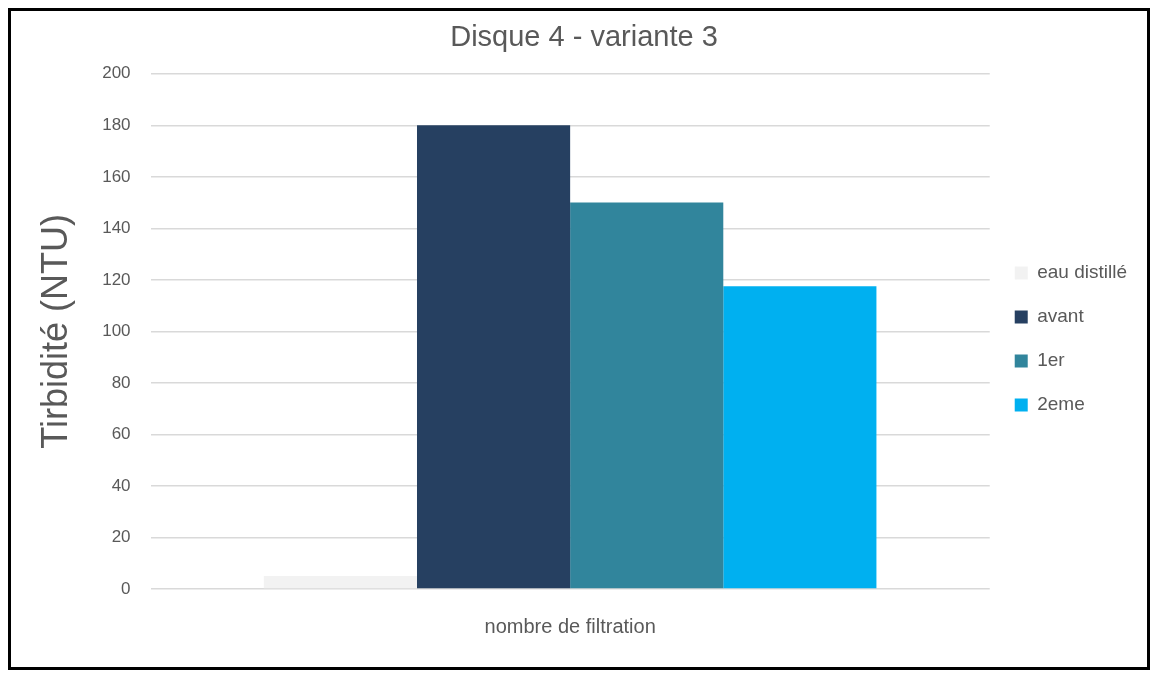  Describe the element at coordinates (116, 279) in the screenshot. I see `y-tick-label: 120` at that location.